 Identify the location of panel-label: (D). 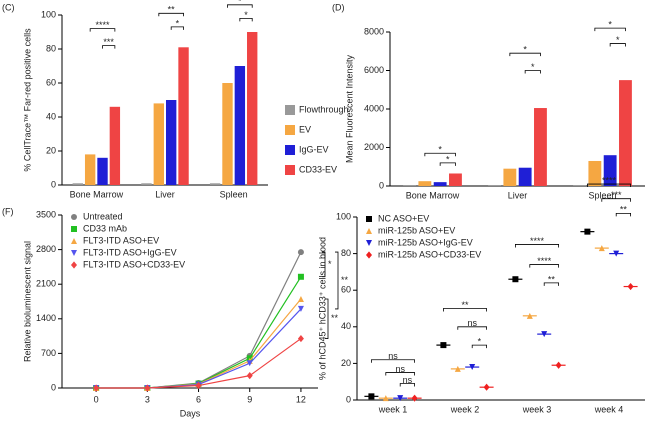
(338, 7).